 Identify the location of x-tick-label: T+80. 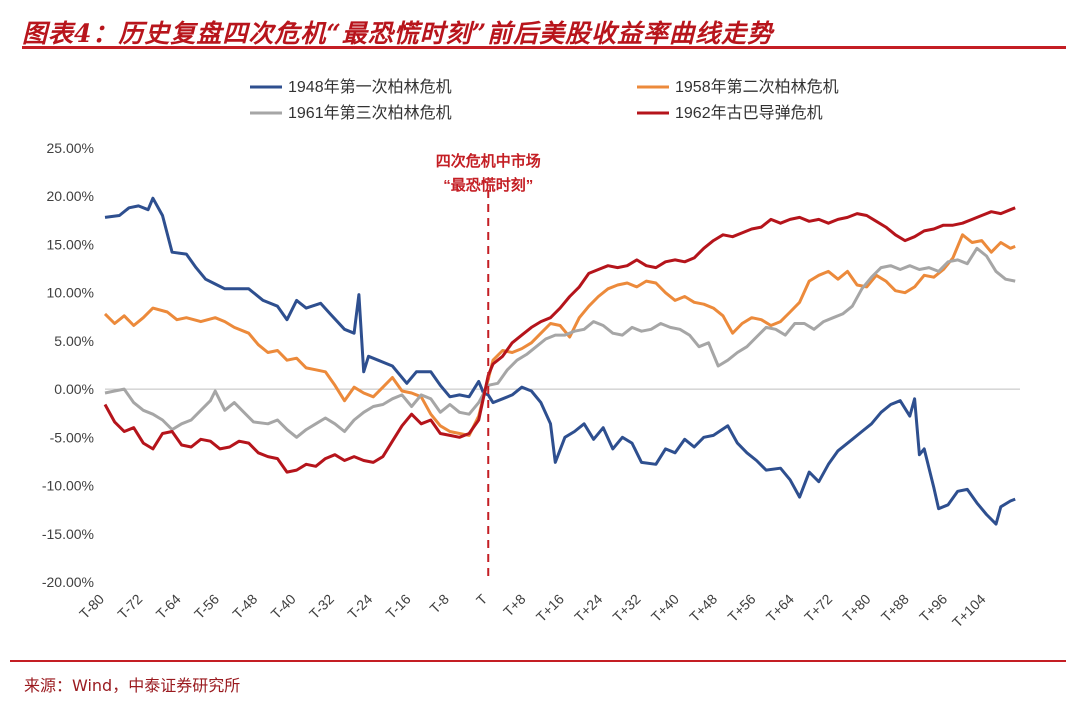
(856, 608).